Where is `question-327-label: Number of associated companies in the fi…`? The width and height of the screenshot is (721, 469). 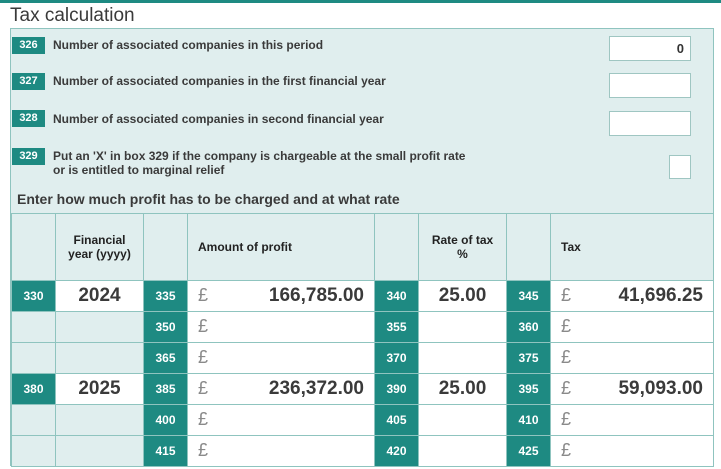 question-327-label: Number of associated companies in the fi… is located at coordinates (219, 81).